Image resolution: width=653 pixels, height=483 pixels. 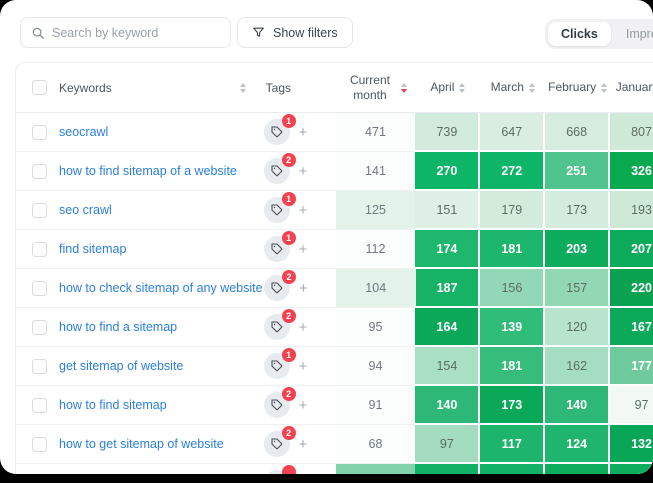 What do you see at coordinates (448, 366) in the screenshot?
I see `heatmap-cell: 154` at bounding box center [448, 366].